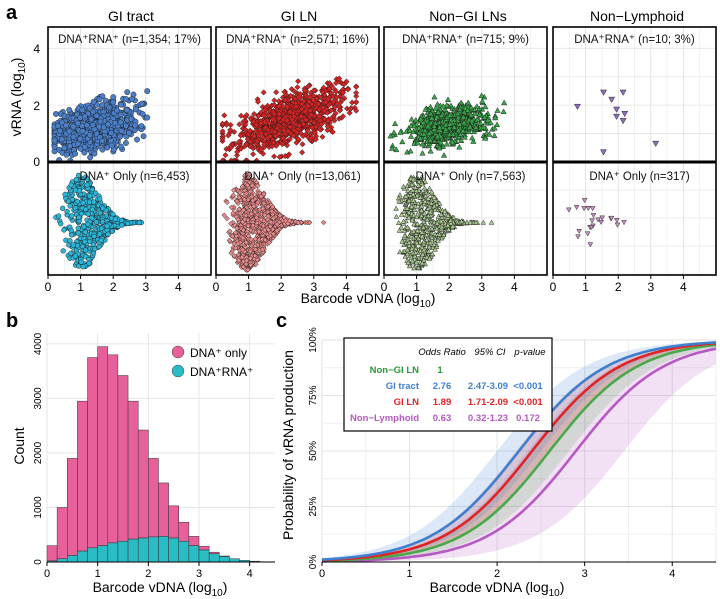 The image size is (720, 599). What do you see at coordinates (488, 386) in the screenshot?
I see `odds-row-ci-gi-tract: 2.47-3.09` at bounding box center [488, 386].